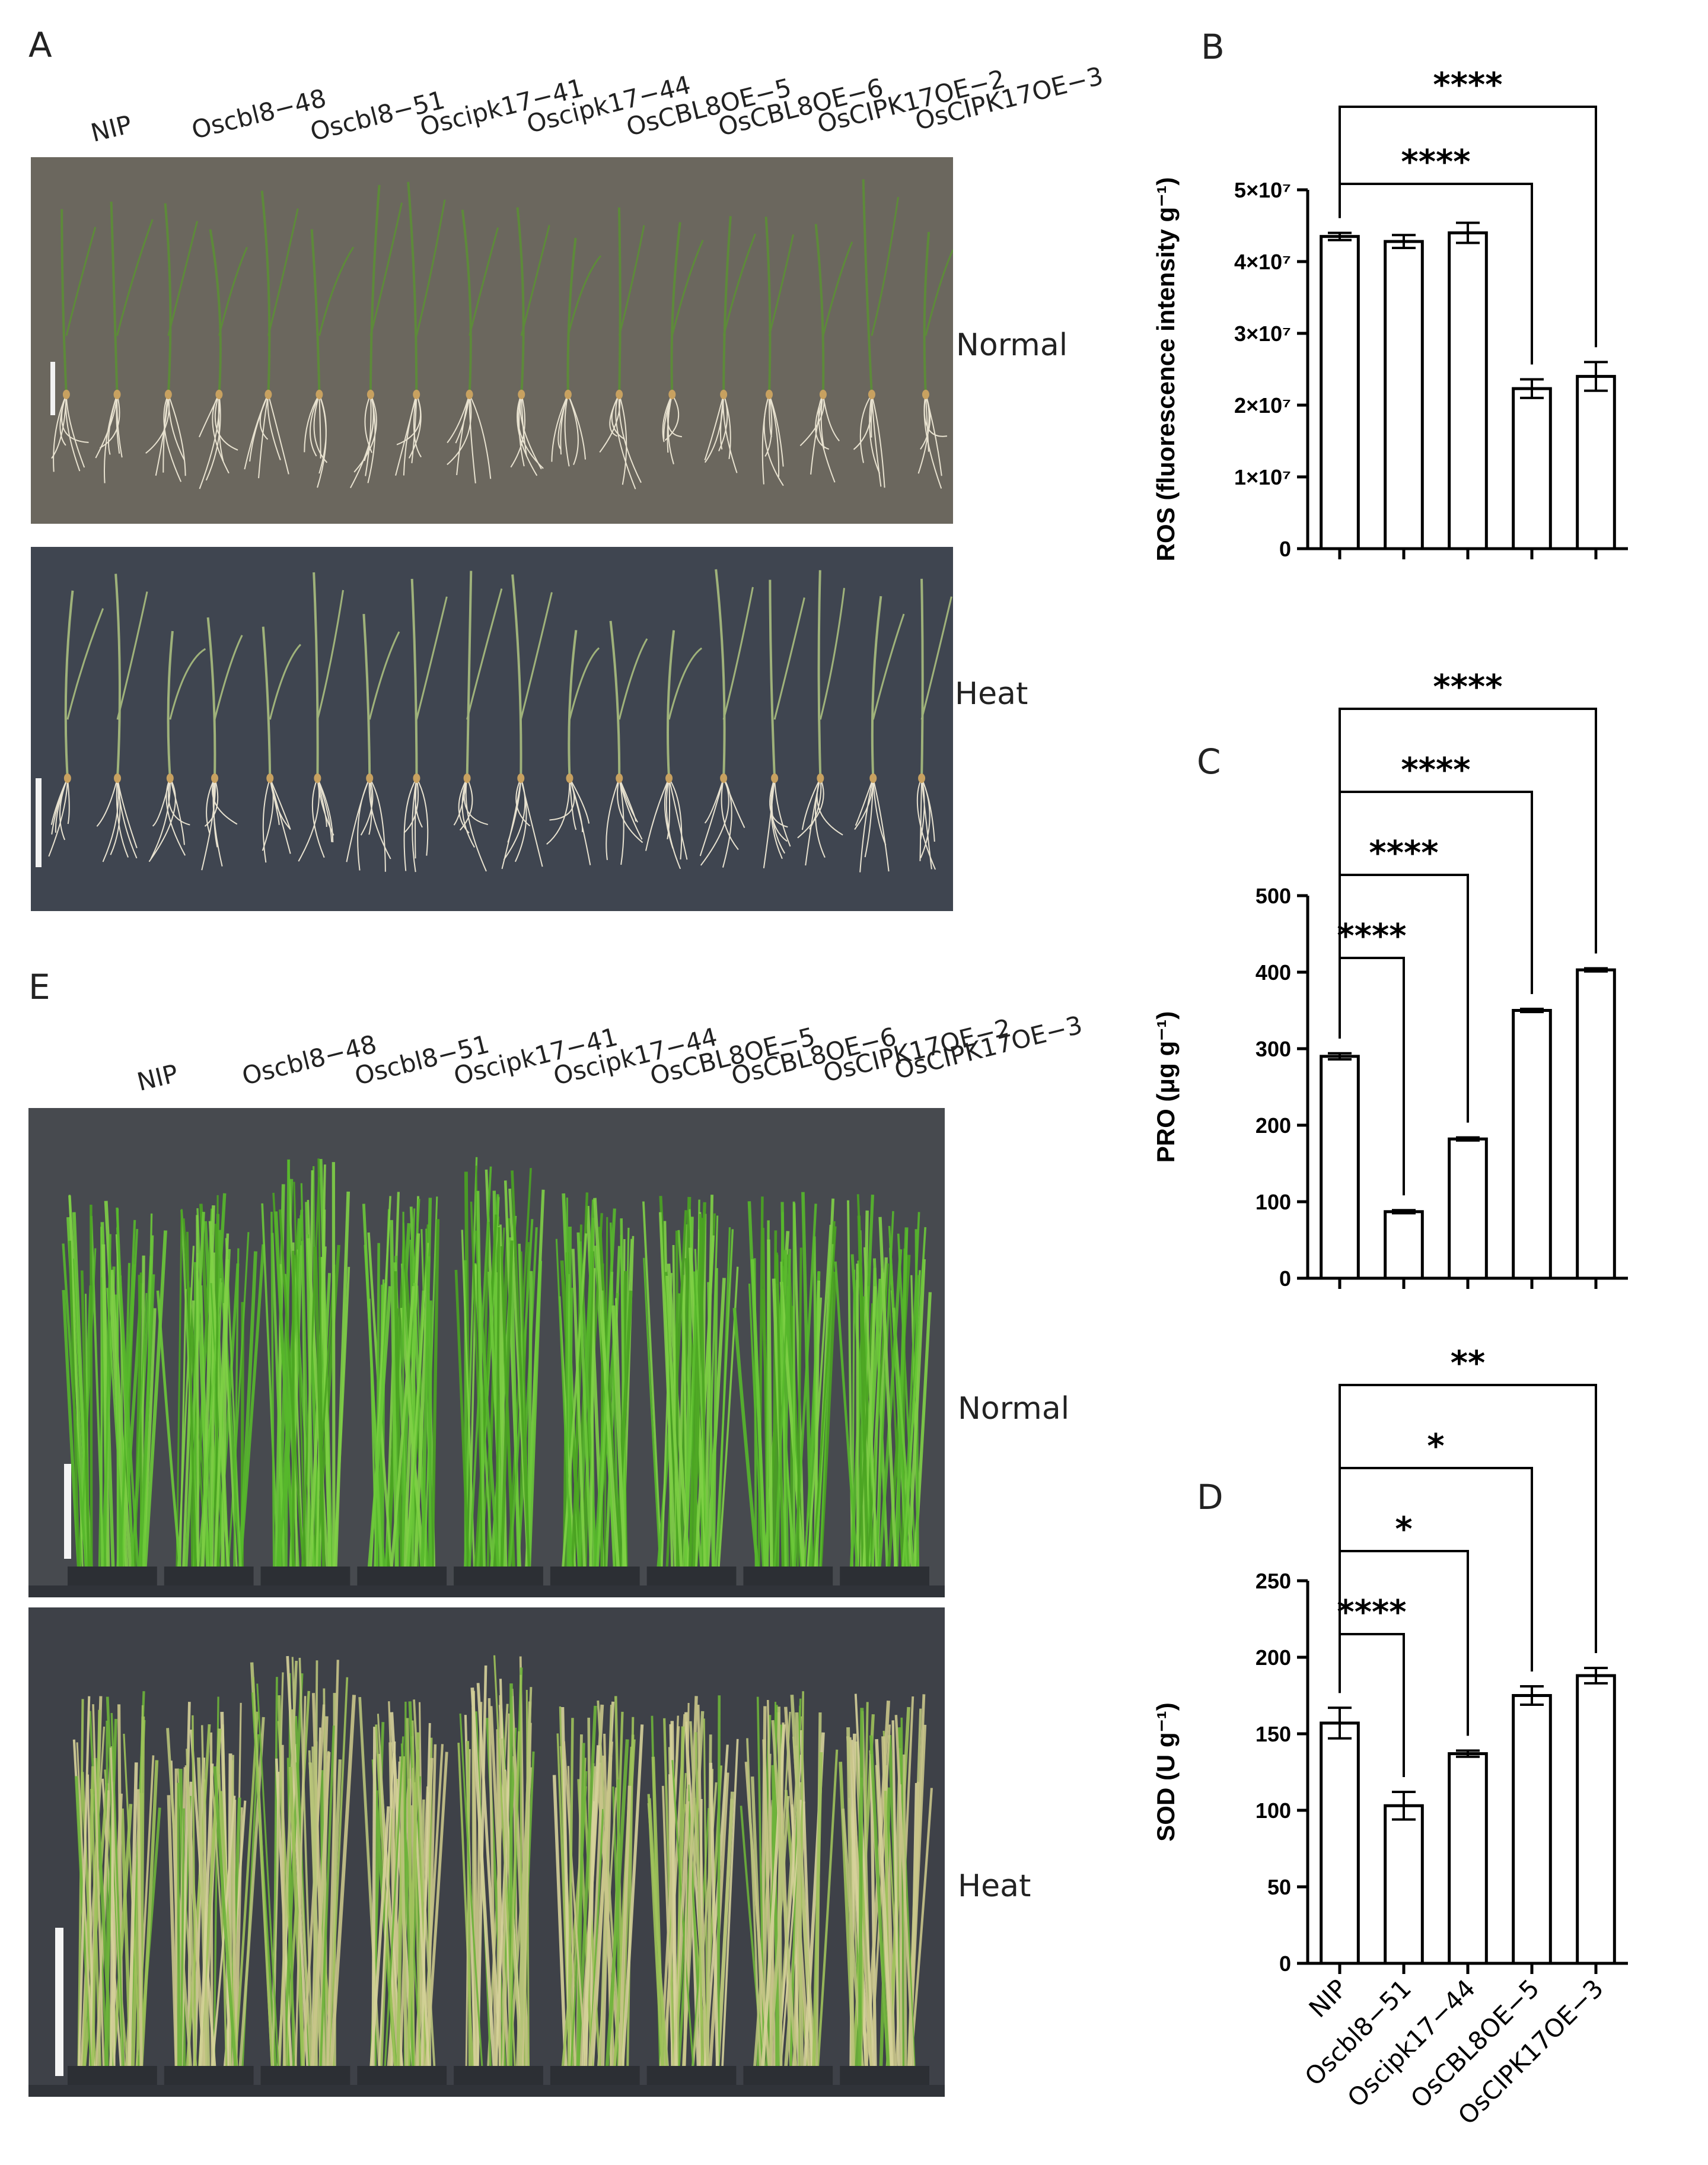 The image size is (1708, 2165). I want to click on y-tick-label: 4×10⁷, so click(1263, 262).